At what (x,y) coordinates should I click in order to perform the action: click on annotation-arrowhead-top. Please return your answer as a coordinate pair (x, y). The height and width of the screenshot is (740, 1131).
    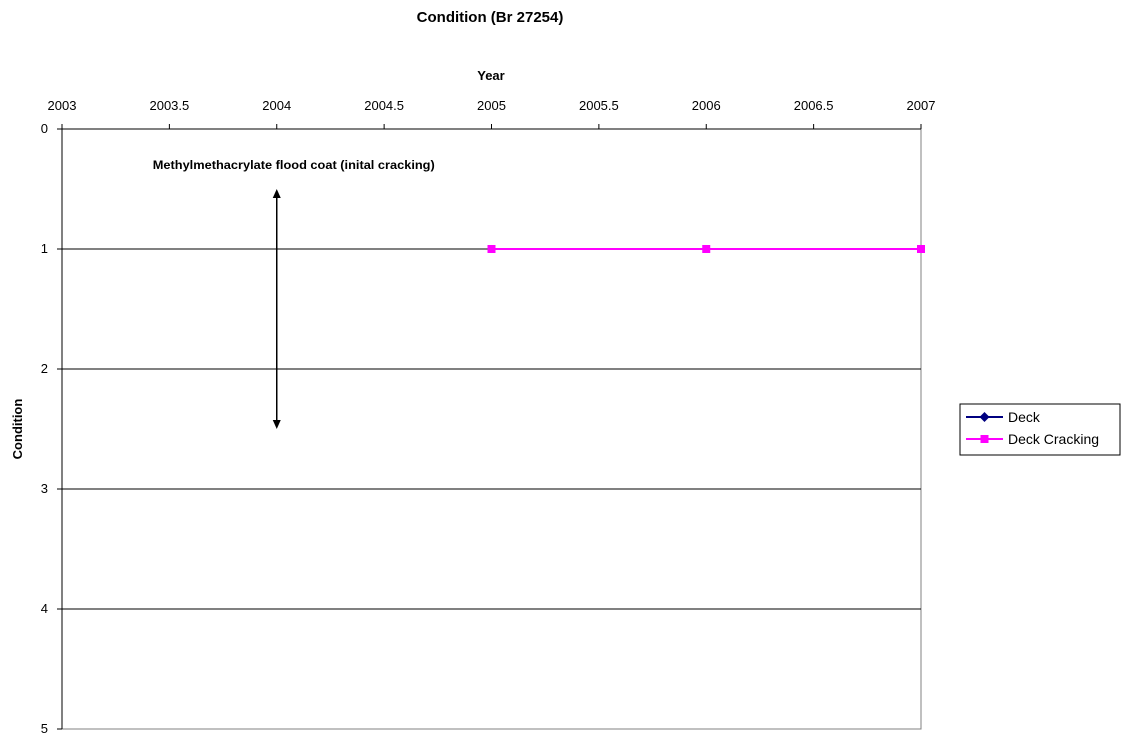
    Looking at the image, I should click on (276, 193).